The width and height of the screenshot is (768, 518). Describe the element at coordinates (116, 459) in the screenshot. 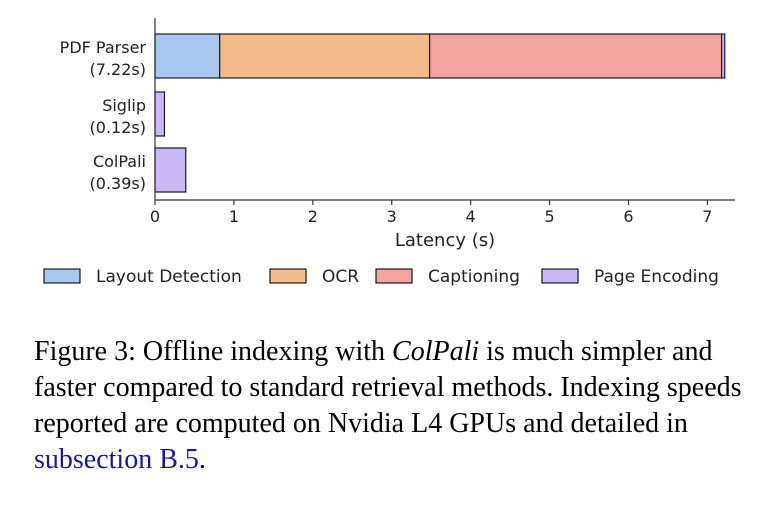

I see `subsection-link: subsection B.5` at that location.